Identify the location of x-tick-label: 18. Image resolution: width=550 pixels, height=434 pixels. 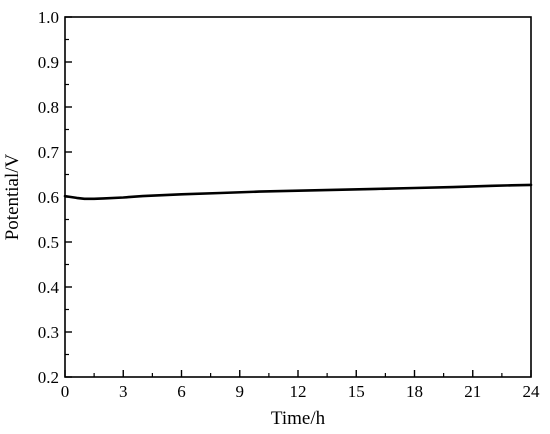
(414, 391).